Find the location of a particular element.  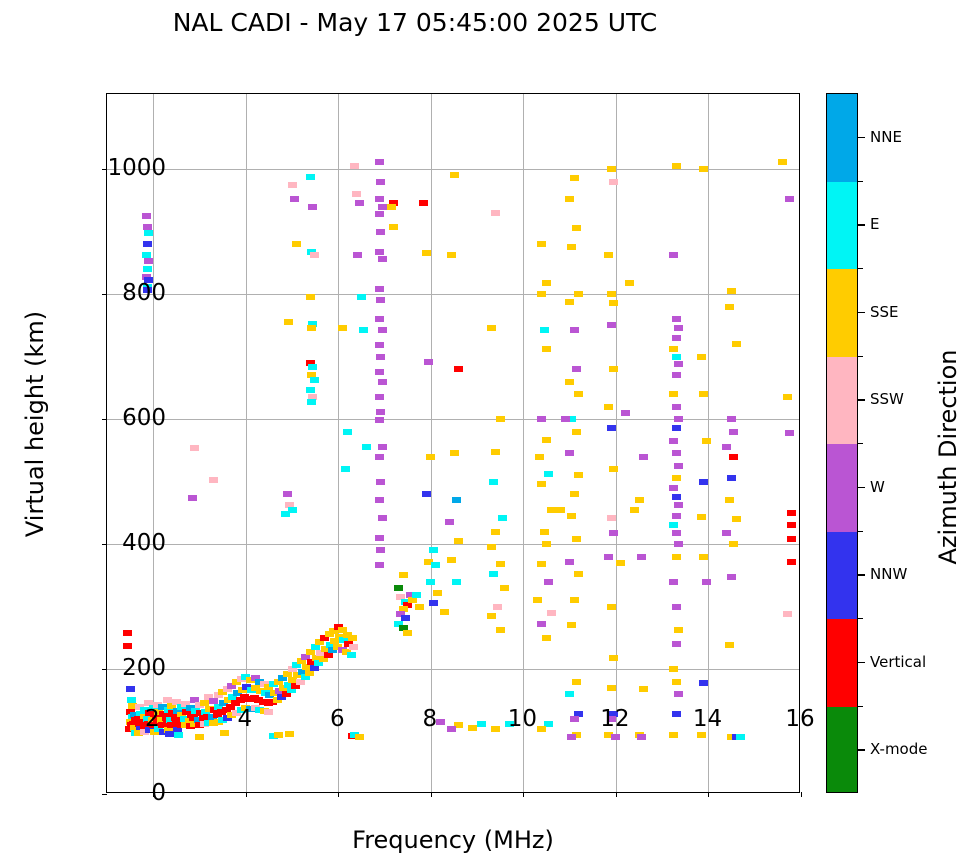

colorbar-segment-ssw is located at coordinates (842, 400).